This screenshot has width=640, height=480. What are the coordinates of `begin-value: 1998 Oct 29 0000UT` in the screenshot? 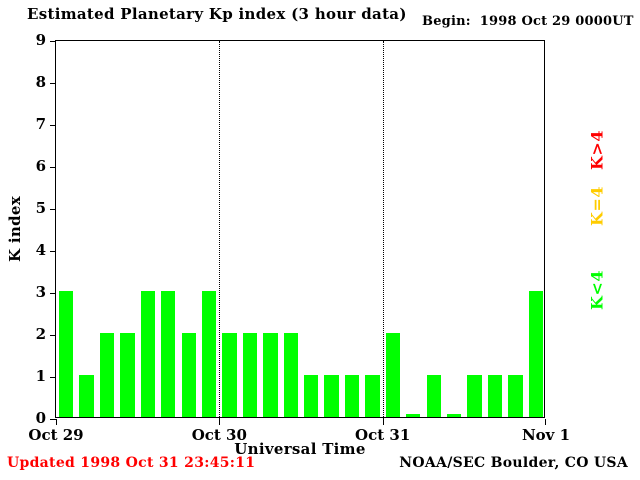 It's located at (556, 21).